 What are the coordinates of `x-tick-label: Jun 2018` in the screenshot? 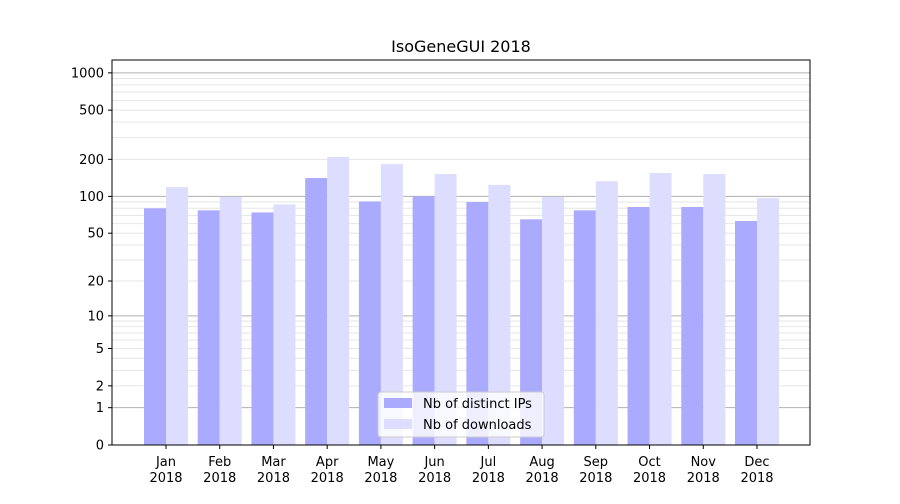 It's located at (434, 470).